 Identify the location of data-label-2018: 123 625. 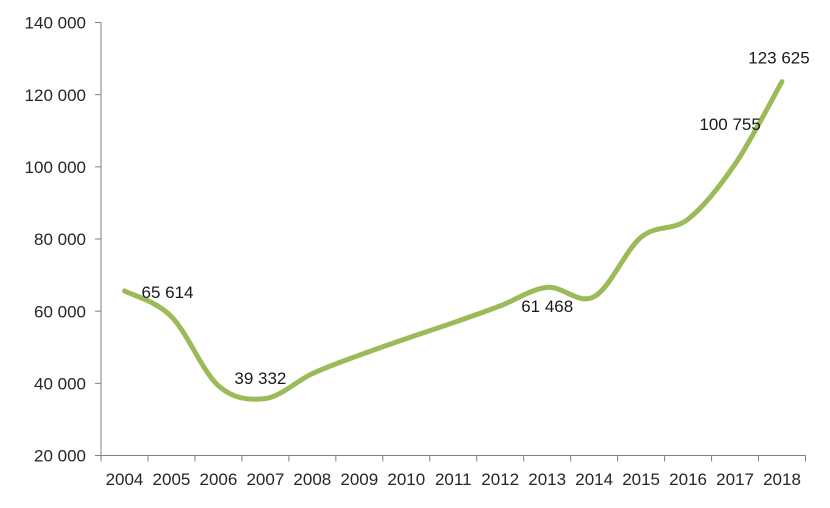
(778, 58).